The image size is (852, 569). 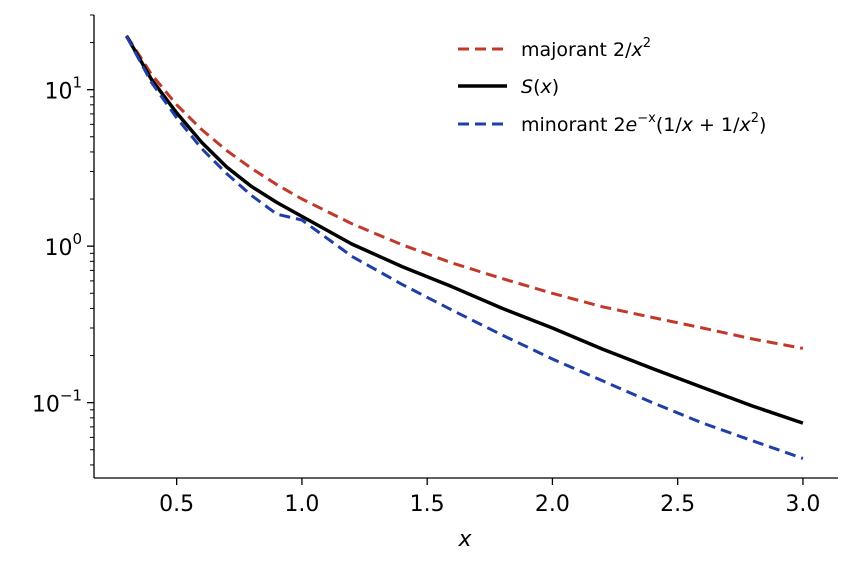 What do you see at coordinates (677, 504) in the screenshot?
I see `x-tick-label: 2.5` at bounding box center [677, 504].